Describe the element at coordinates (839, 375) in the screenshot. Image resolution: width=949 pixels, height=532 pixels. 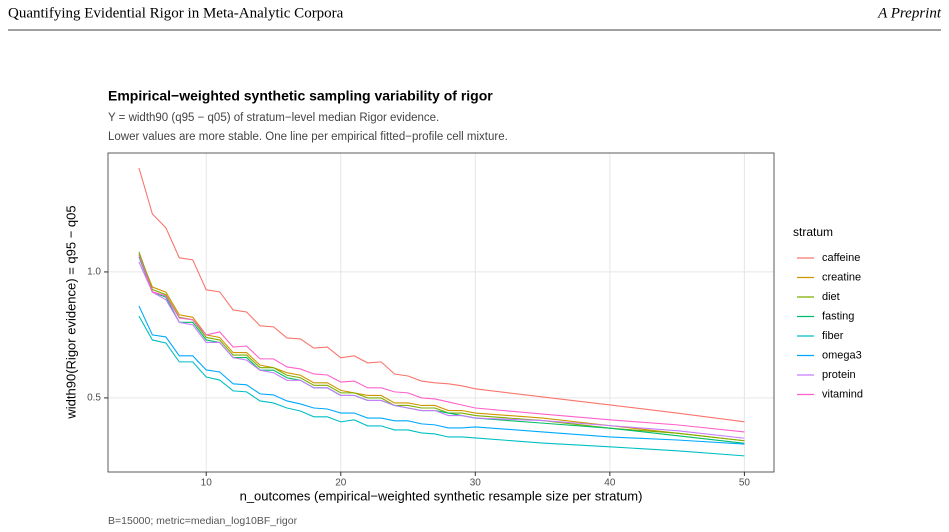
I see `legend-label: protein` at that location.